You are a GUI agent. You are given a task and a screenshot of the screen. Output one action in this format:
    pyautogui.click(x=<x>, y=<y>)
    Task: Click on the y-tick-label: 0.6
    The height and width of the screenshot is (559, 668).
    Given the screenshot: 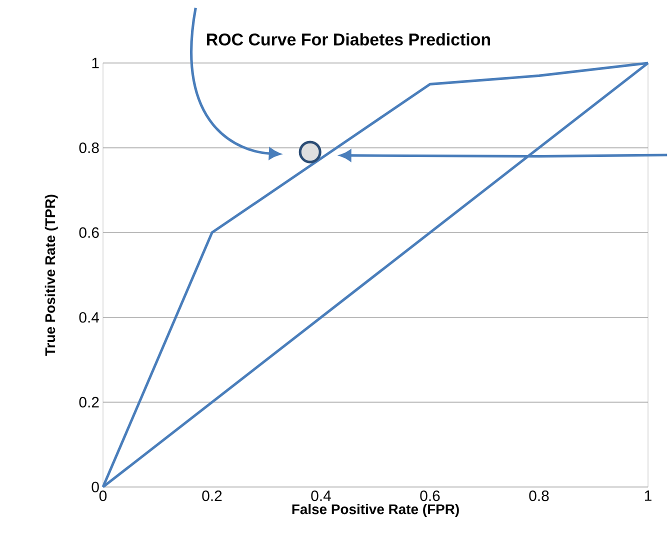 What is the action you would take?
    pyautogui.click(x=89, y=232)
    